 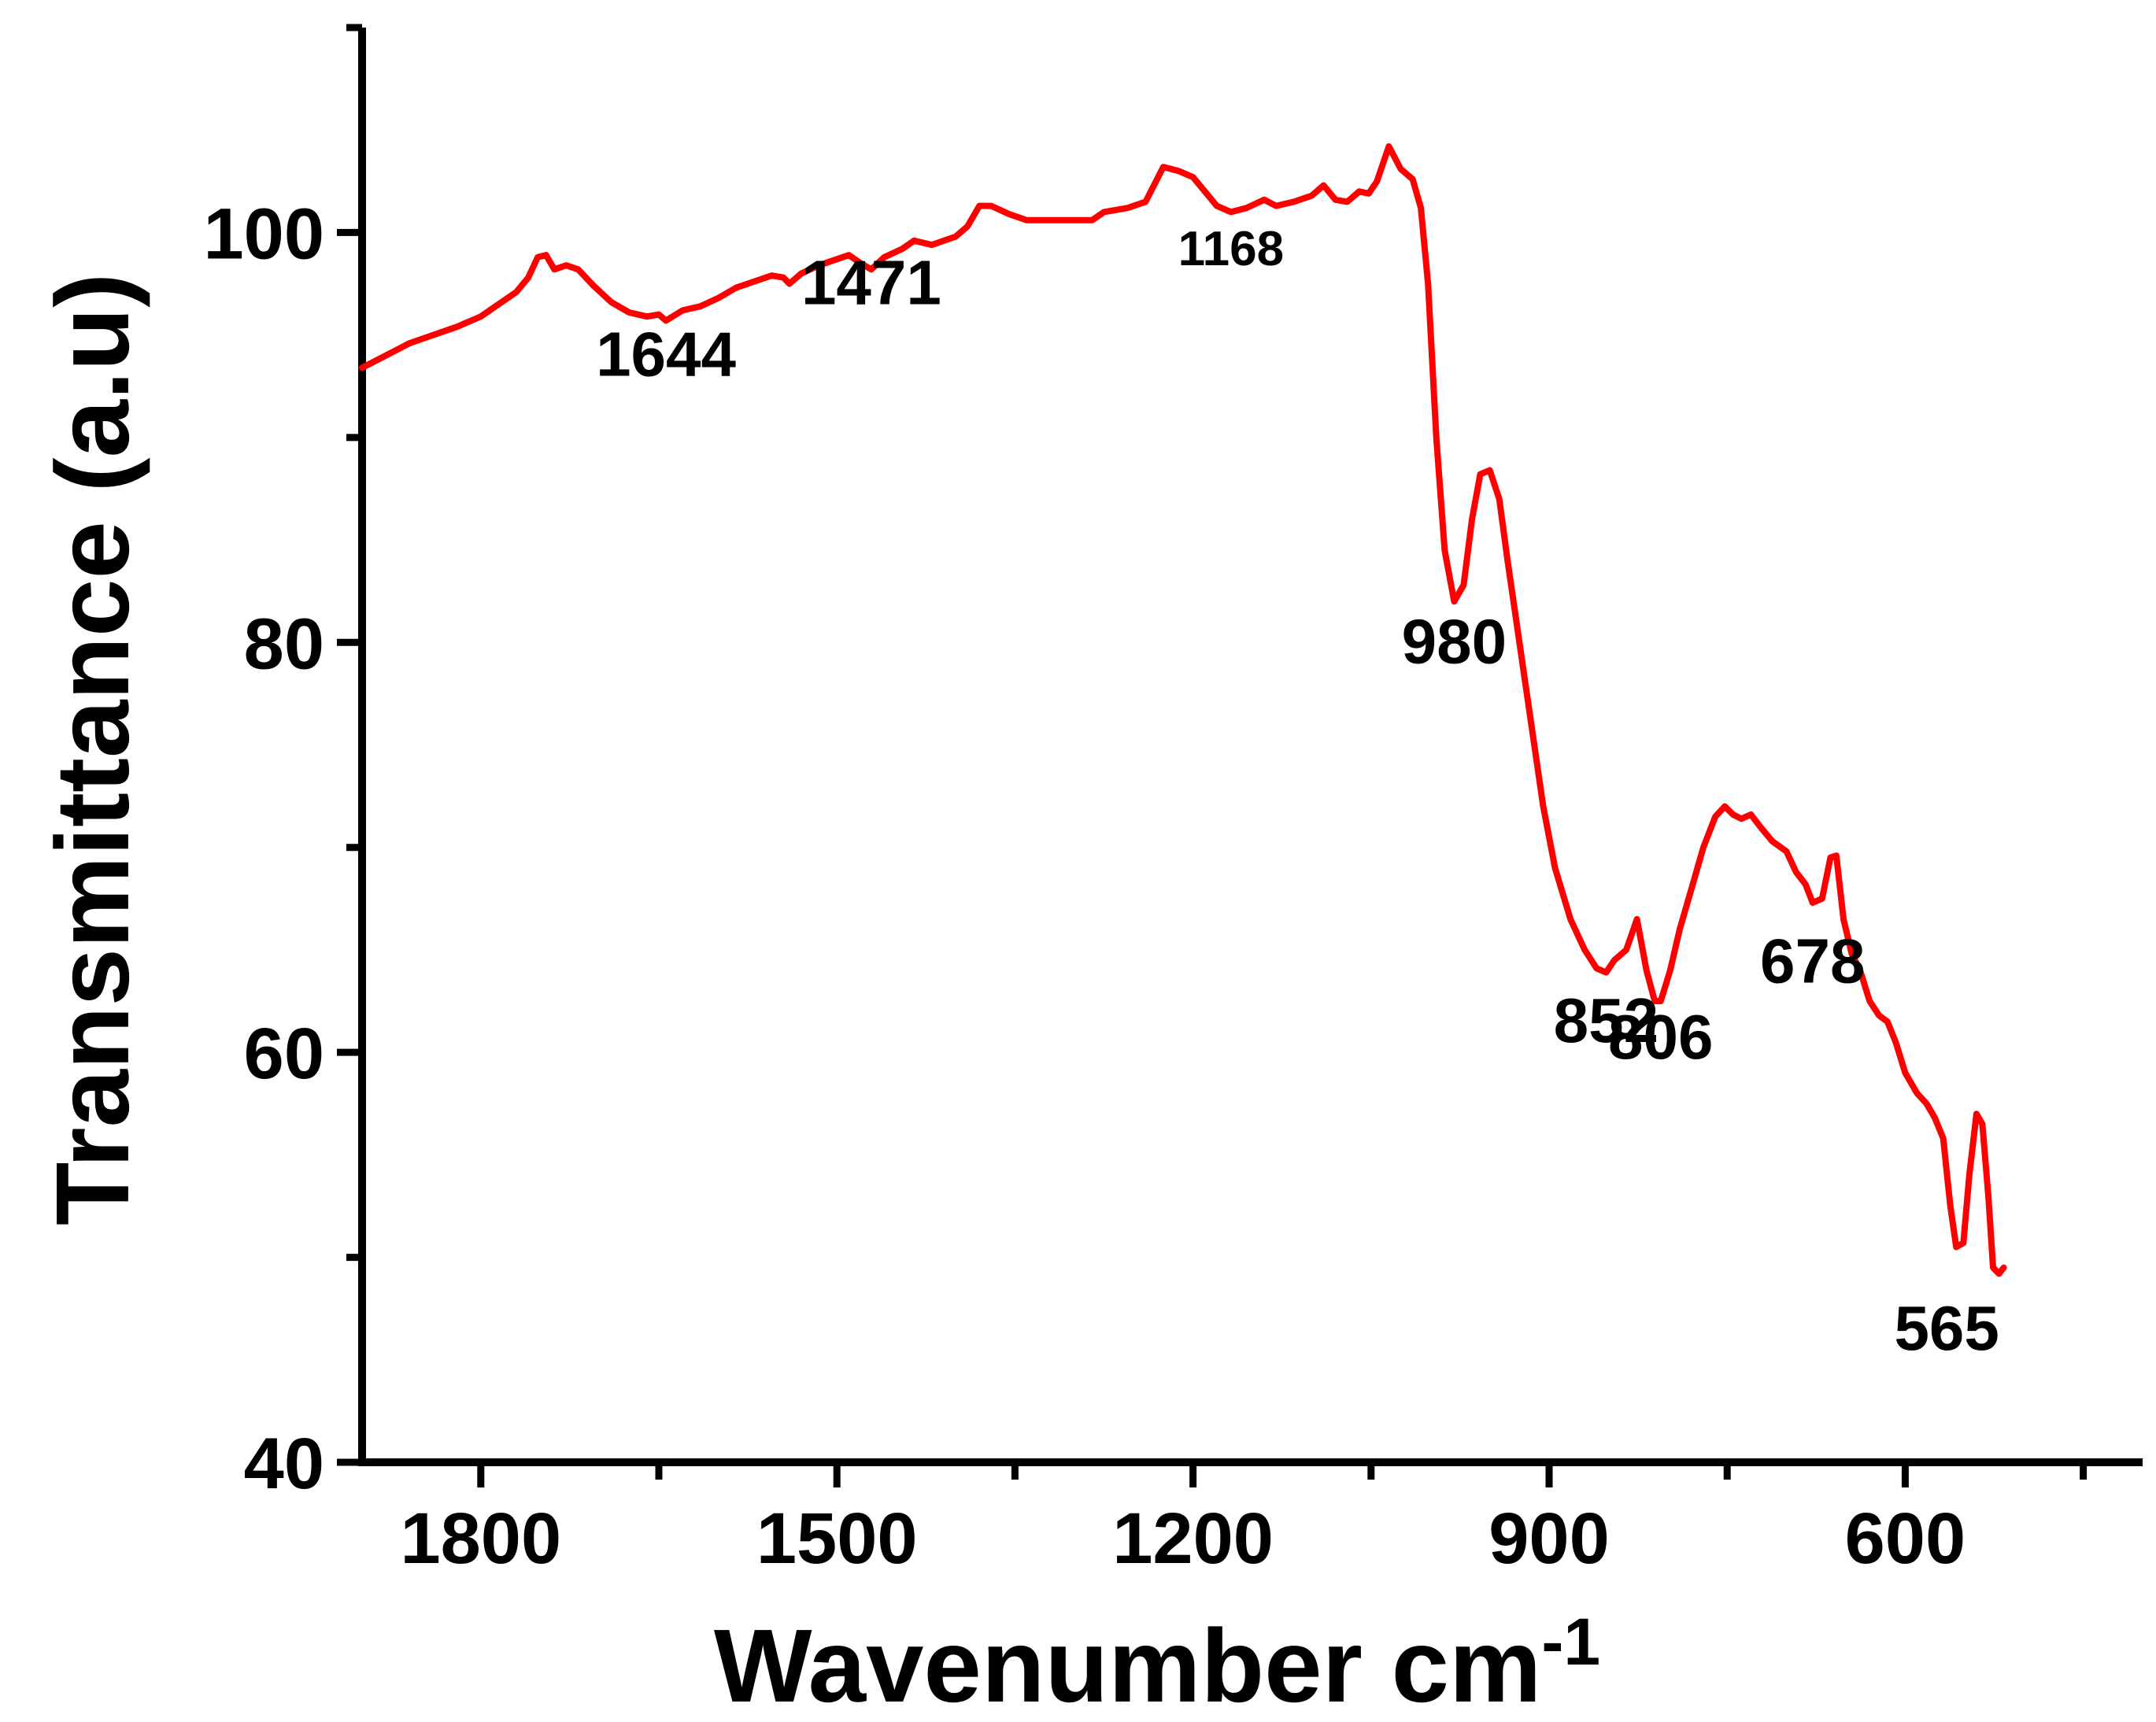 I want to click on x-tick-label: 600, so click(x=1906, y=1538).